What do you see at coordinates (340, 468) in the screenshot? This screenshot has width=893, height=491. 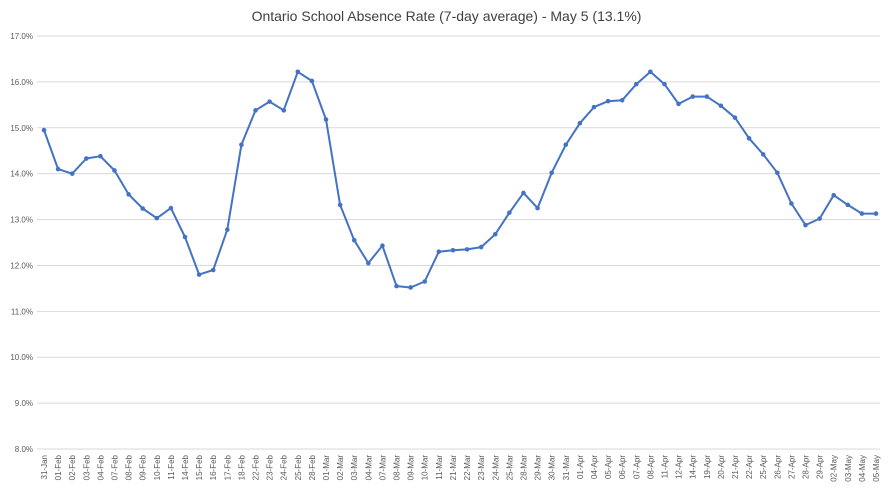 I see `x-tick-label: 02-Mar` at bounding box center [340, 468].